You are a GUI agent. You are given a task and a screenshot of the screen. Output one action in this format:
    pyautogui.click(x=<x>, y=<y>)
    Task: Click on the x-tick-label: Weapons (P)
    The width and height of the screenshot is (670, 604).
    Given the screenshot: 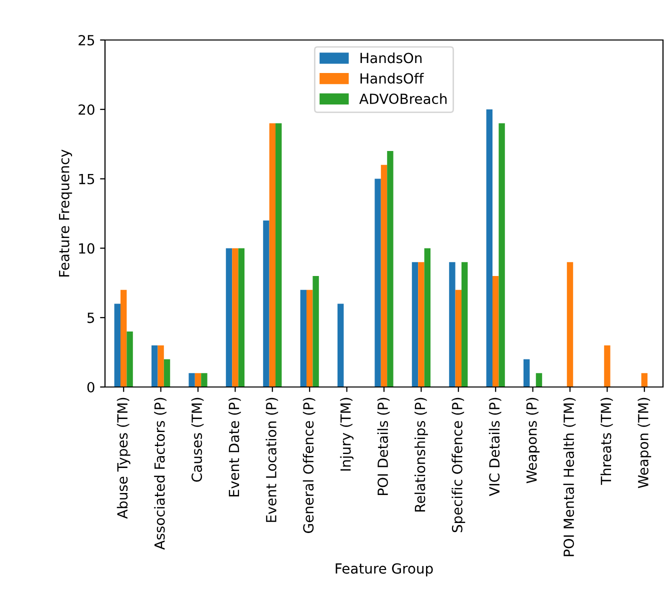 What is the action you would take?
    pyautogui.click(x=533, y=441)
    